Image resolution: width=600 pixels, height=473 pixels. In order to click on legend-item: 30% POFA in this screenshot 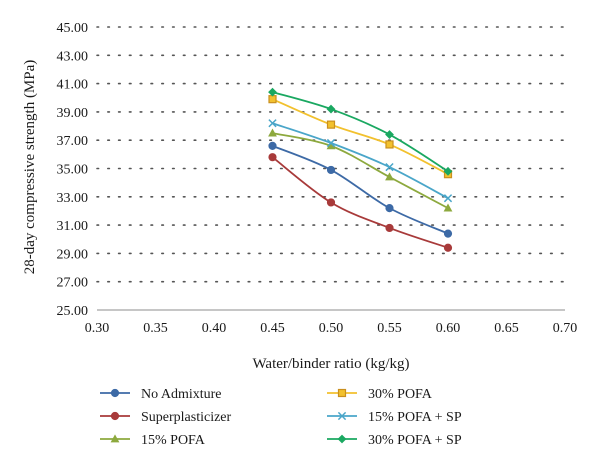, I will do `click(380, 394)`.